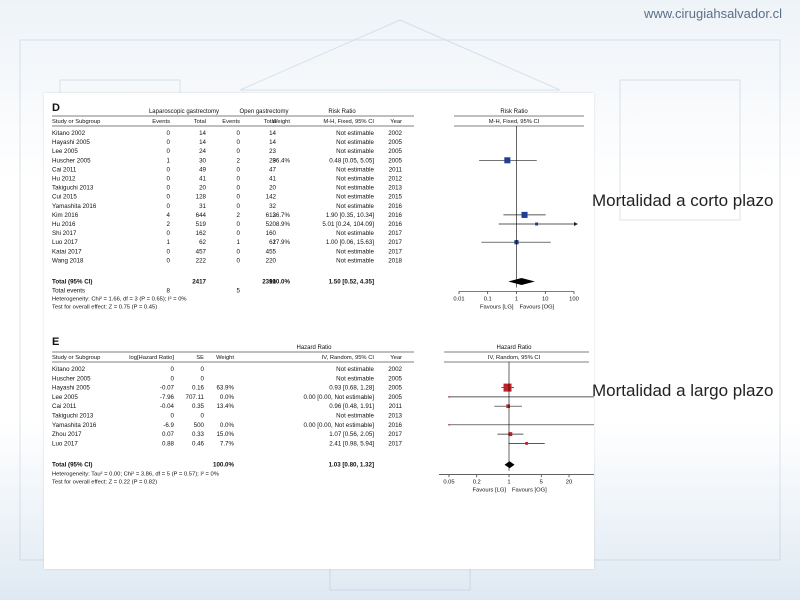 This screenshot has width=800, height=600. I want to click on log-hazard-ratio: -6.9, so click(168, 425).